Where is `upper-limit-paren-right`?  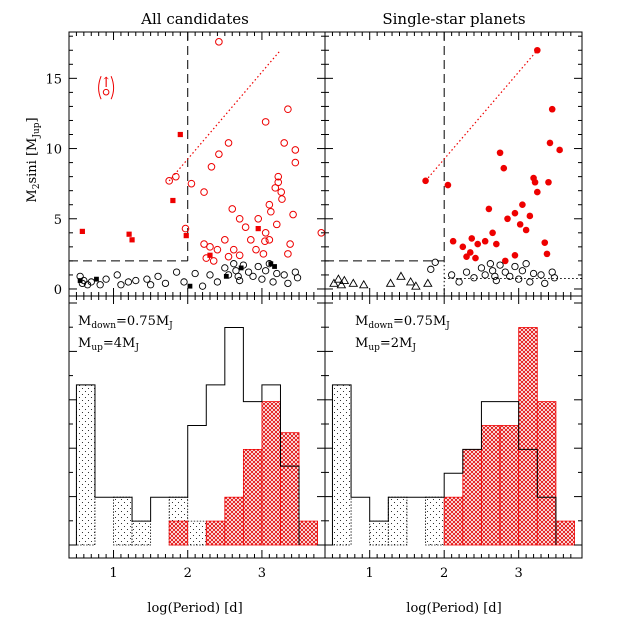 upper-limit-paren-right is located at coordinates (112, 87).